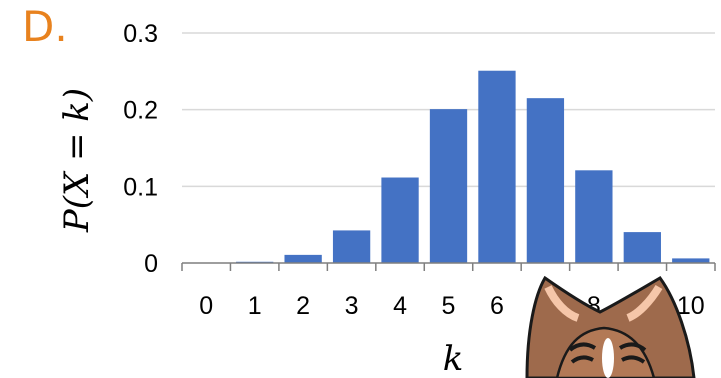 Image resolution: width=721 pixels, height=378 pixels. I want to click on cat-mascot-icon, so click(610, 326).